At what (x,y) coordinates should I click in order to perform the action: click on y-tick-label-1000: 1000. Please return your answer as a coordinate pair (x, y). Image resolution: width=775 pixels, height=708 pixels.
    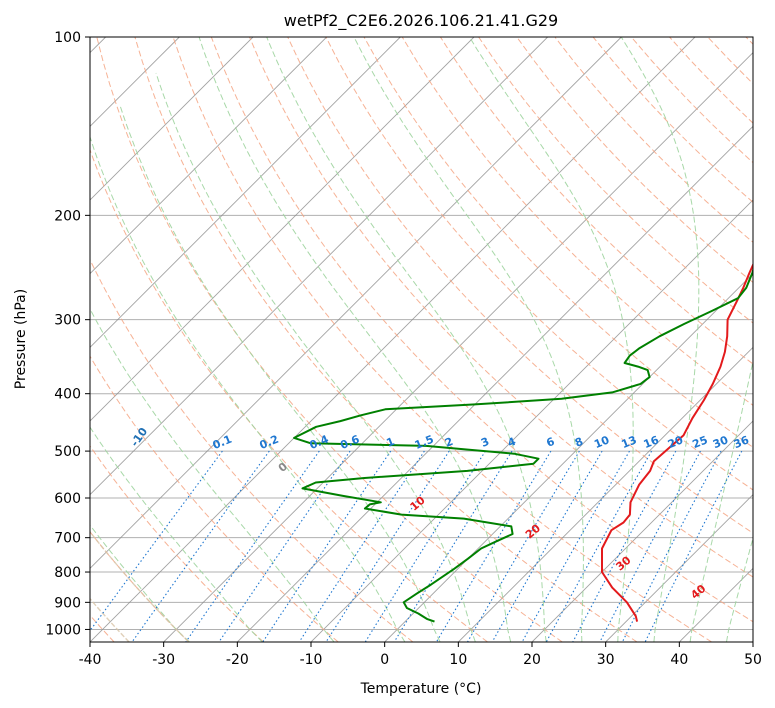
    Looking at the image, I should click on (63, 630).